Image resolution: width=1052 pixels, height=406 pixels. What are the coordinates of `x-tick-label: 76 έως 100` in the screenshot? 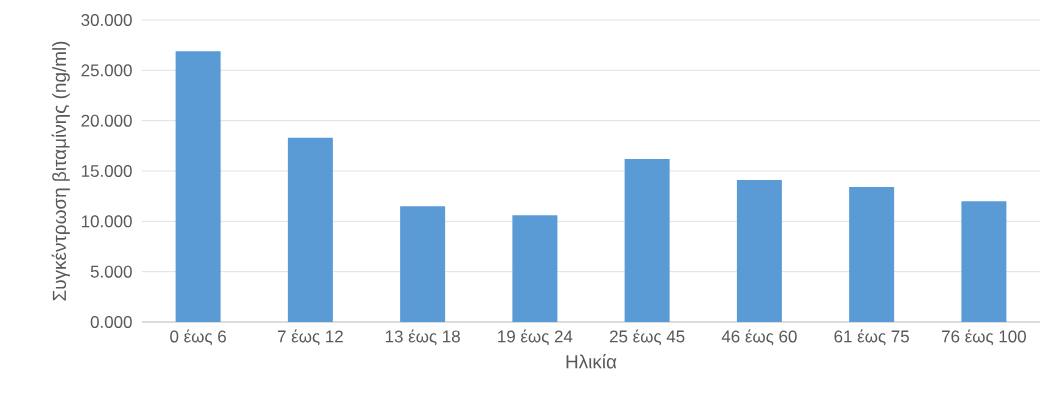 It's located at (984, 337).